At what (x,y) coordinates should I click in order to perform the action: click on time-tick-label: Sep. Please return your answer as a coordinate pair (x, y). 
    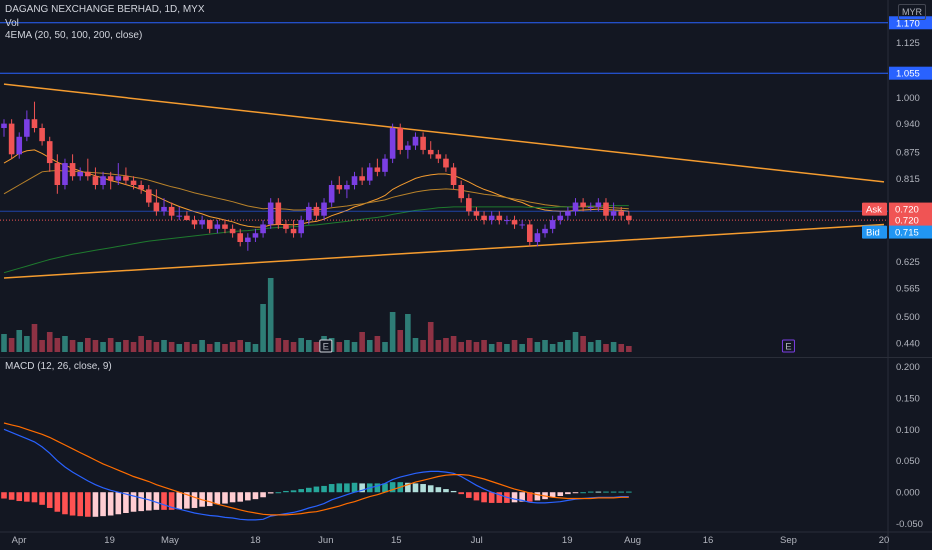
    Looking at the image, I should click on (788, 540).